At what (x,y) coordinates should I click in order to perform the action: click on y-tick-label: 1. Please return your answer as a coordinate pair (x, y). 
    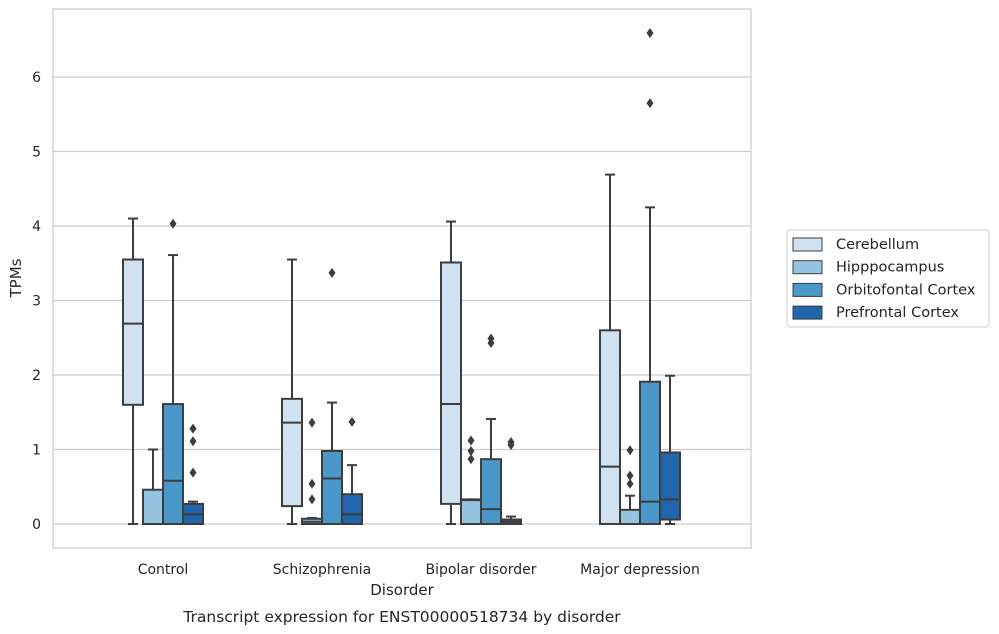
    Looking at the image, I should click on (36, 451).